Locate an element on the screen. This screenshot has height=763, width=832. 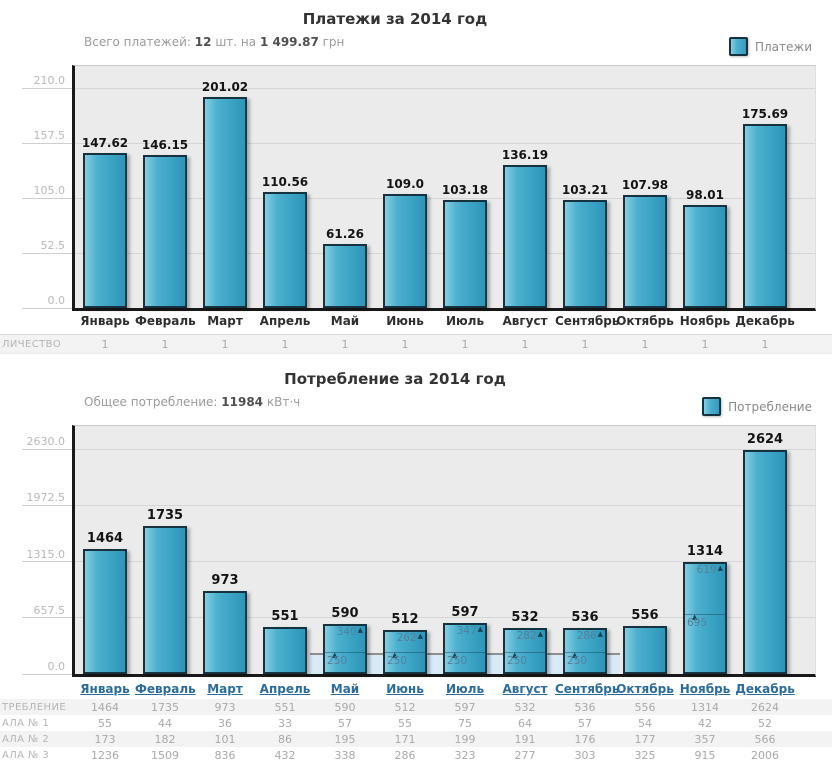
month-link-Август: Август is located at coordinates (525, 689).